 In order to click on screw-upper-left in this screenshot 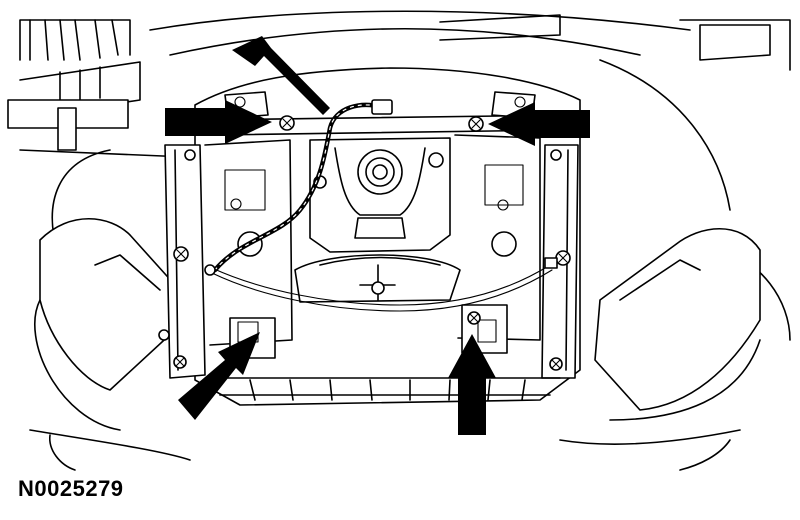, I will do `click(287, 123)`.